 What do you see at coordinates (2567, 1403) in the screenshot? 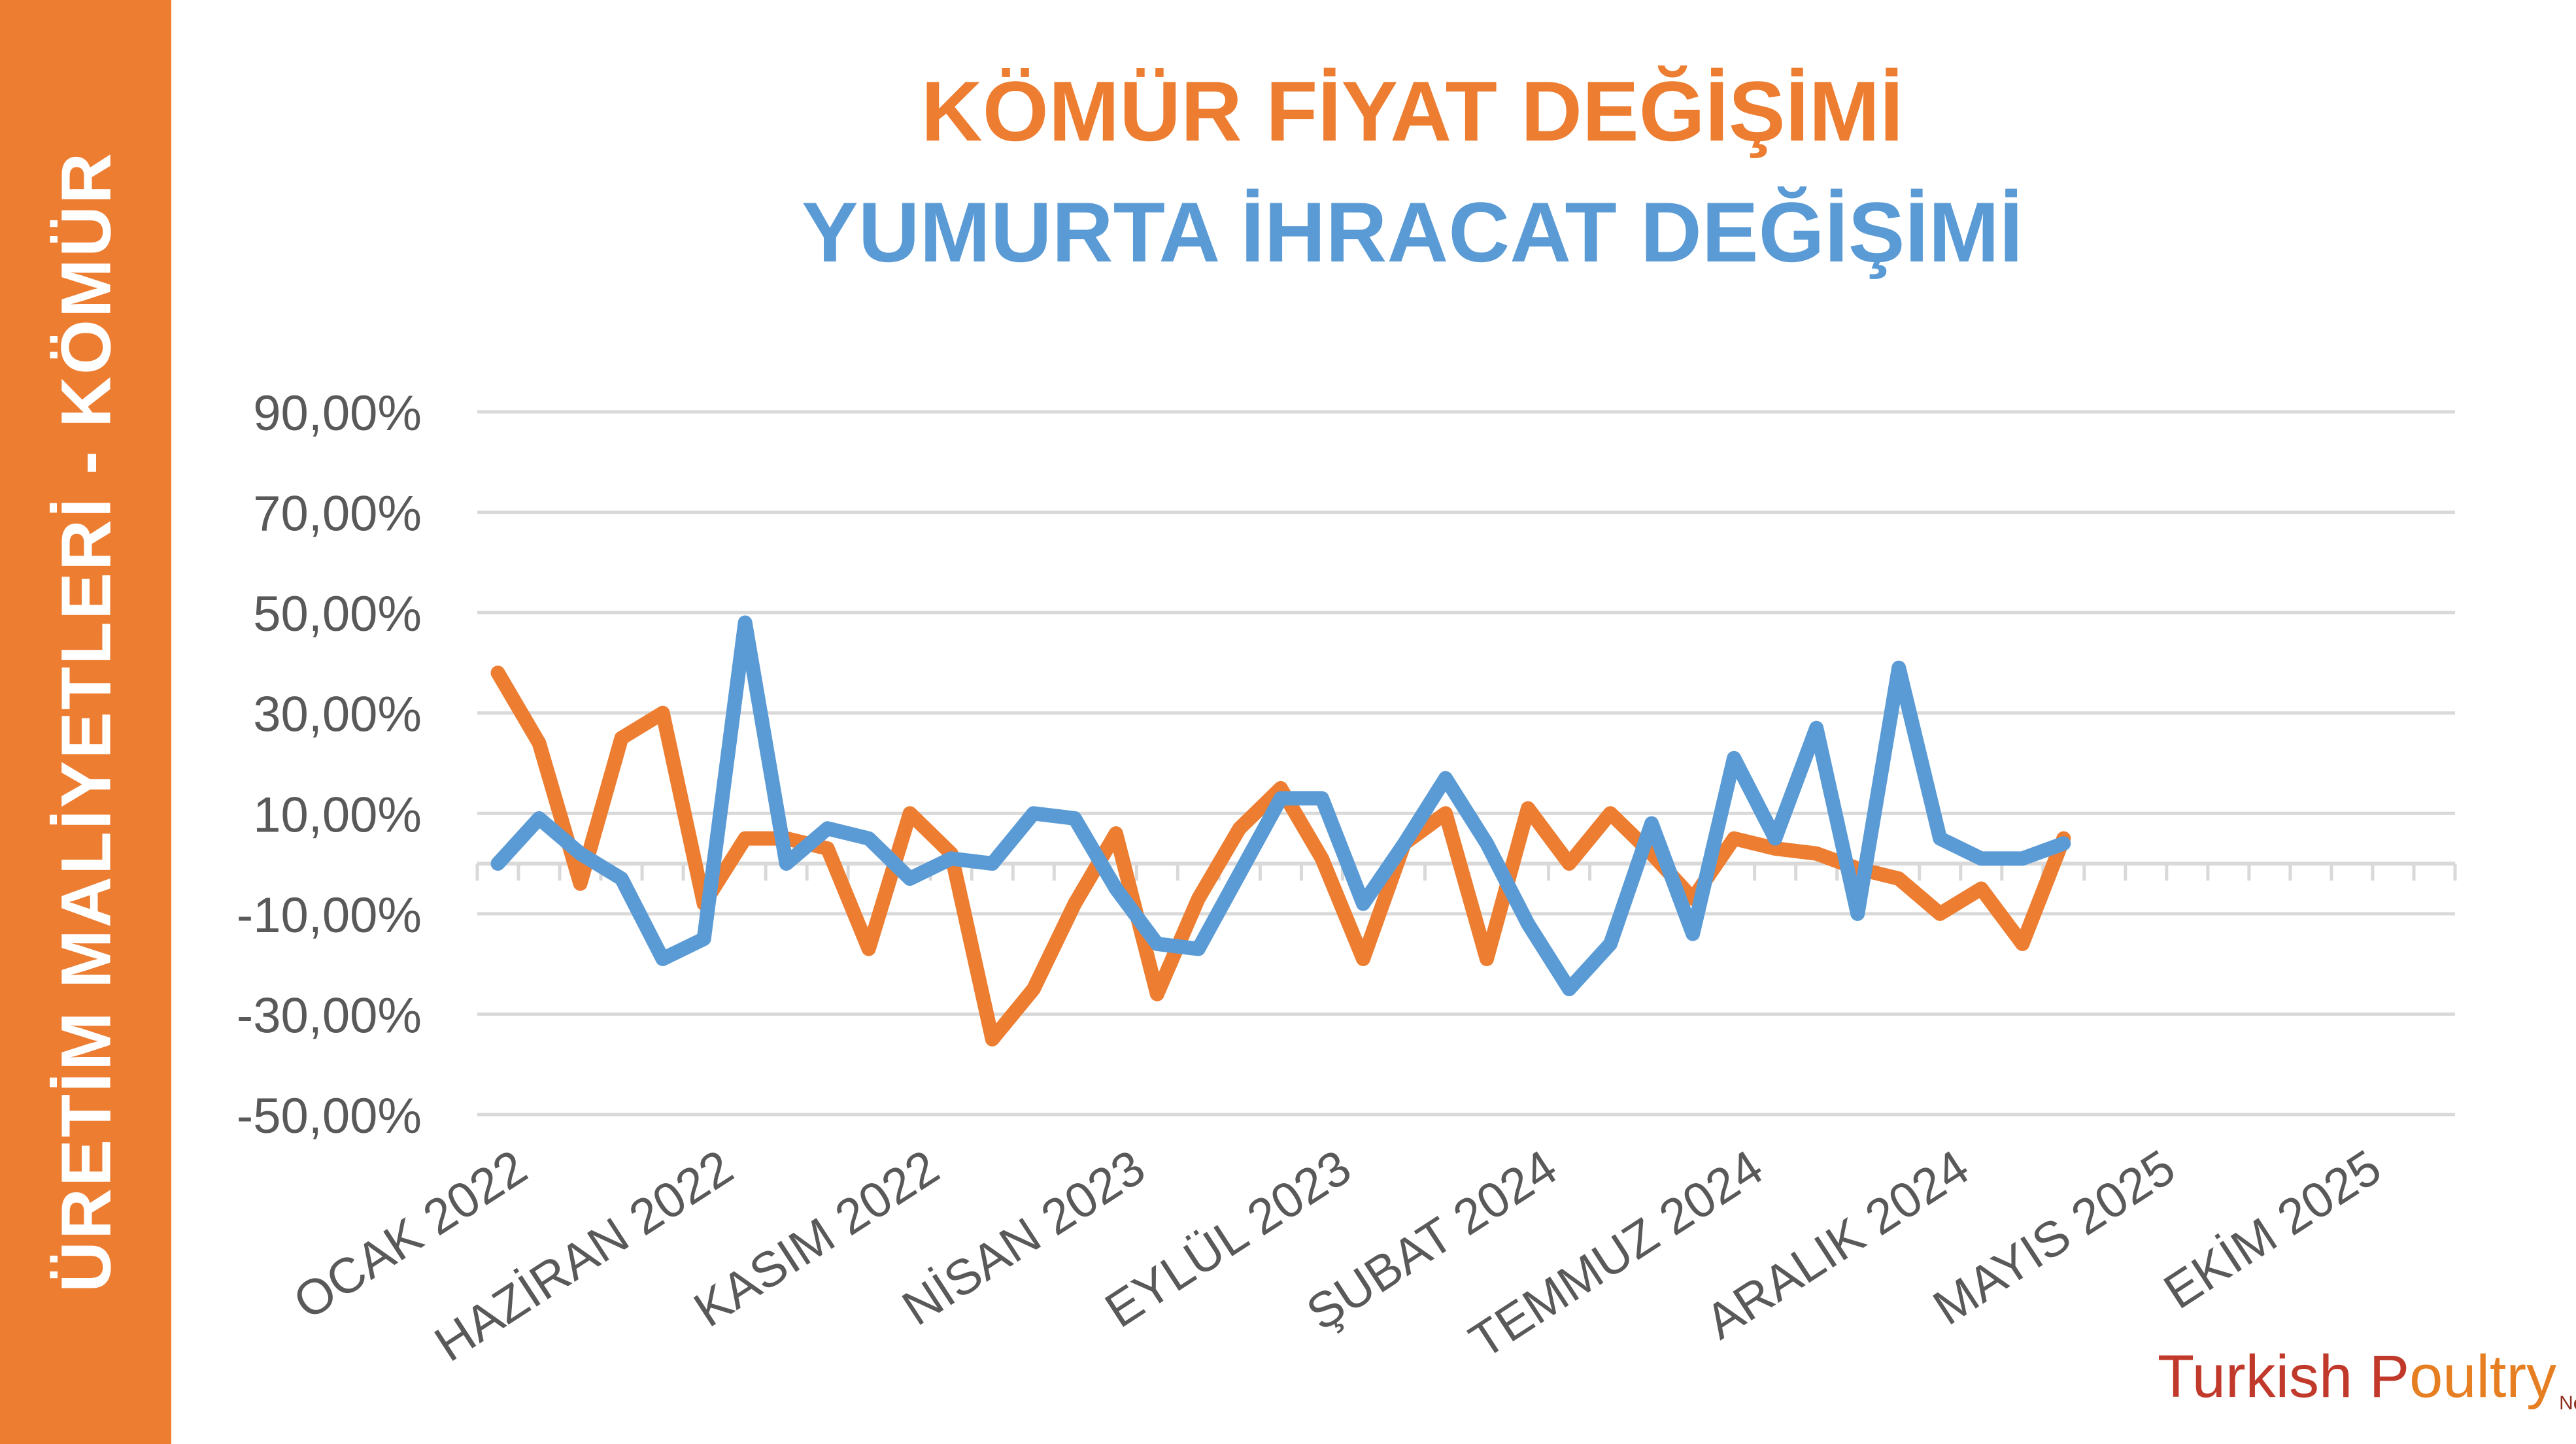
I see `logo-suffix: Net` at bounding box center [2567, 1403].